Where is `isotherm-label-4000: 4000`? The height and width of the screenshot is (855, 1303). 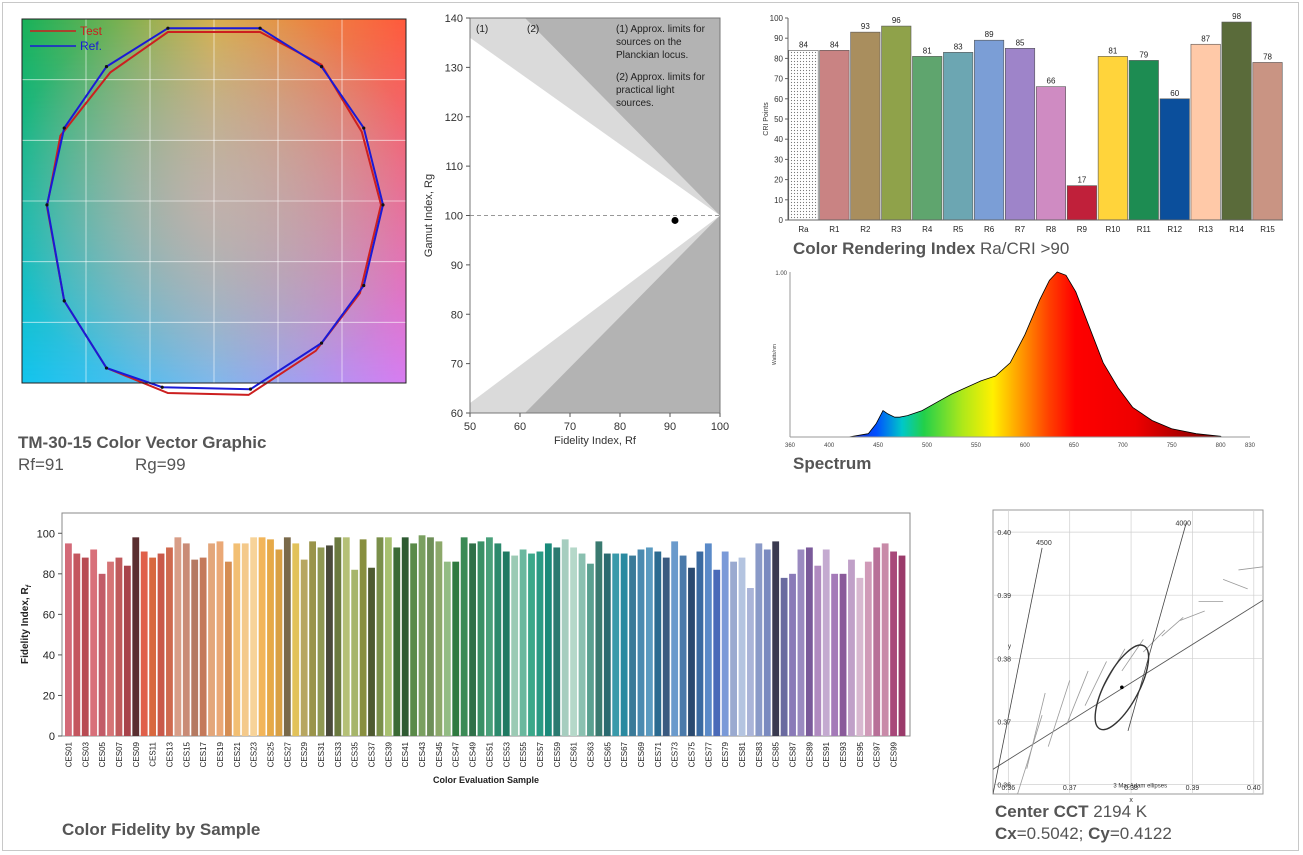 isotherm-label-4000: 4000 is located at coordinates (1183, 524).